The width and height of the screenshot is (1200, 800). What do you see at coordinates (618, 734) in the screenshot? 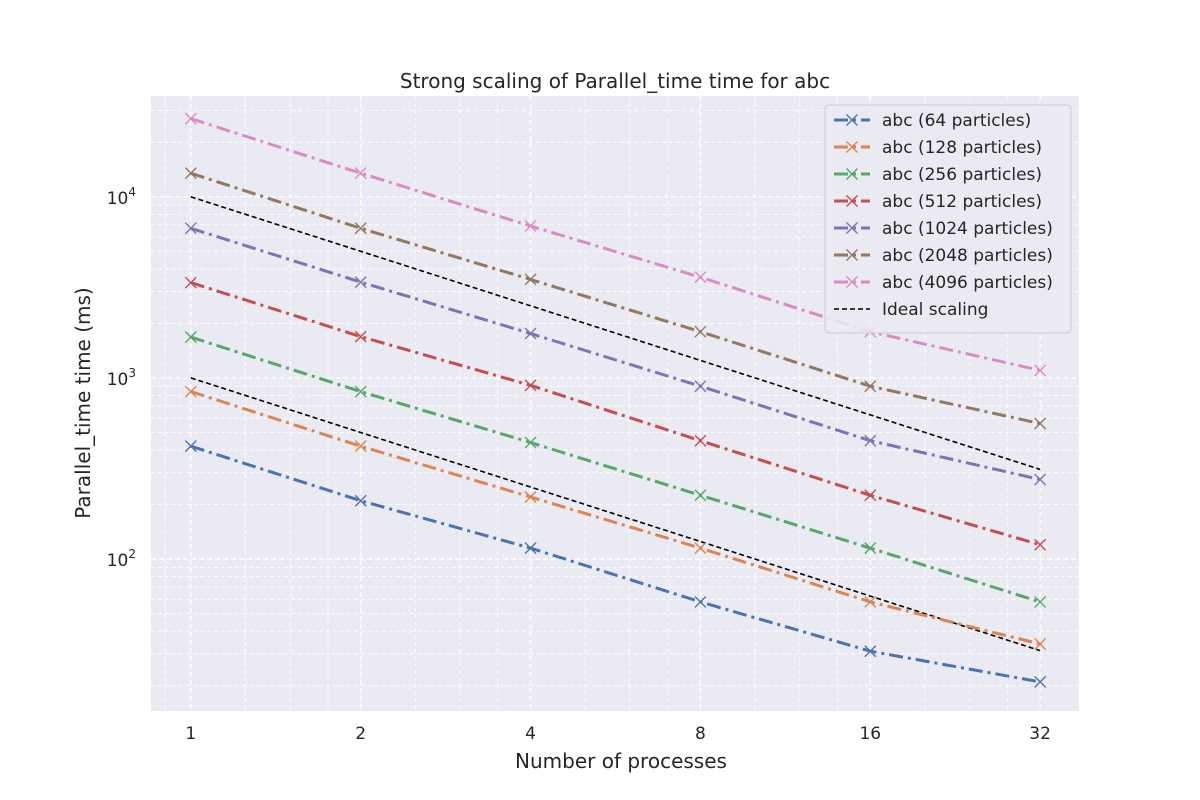
I see `x-axis-ticks: 1 2 4 8 16 32` at bounding box center [618, 734].